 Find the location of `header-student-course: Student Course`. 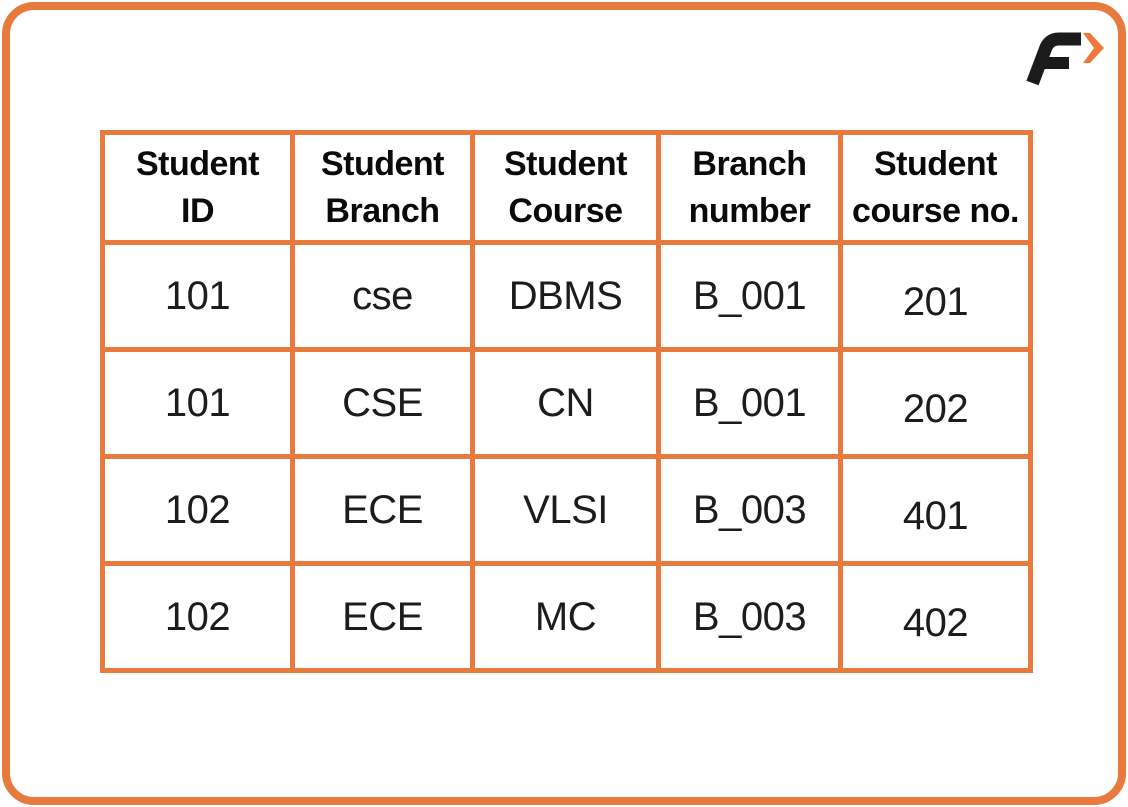

header-student-course: Student Course is located at coordinates (565, 187).